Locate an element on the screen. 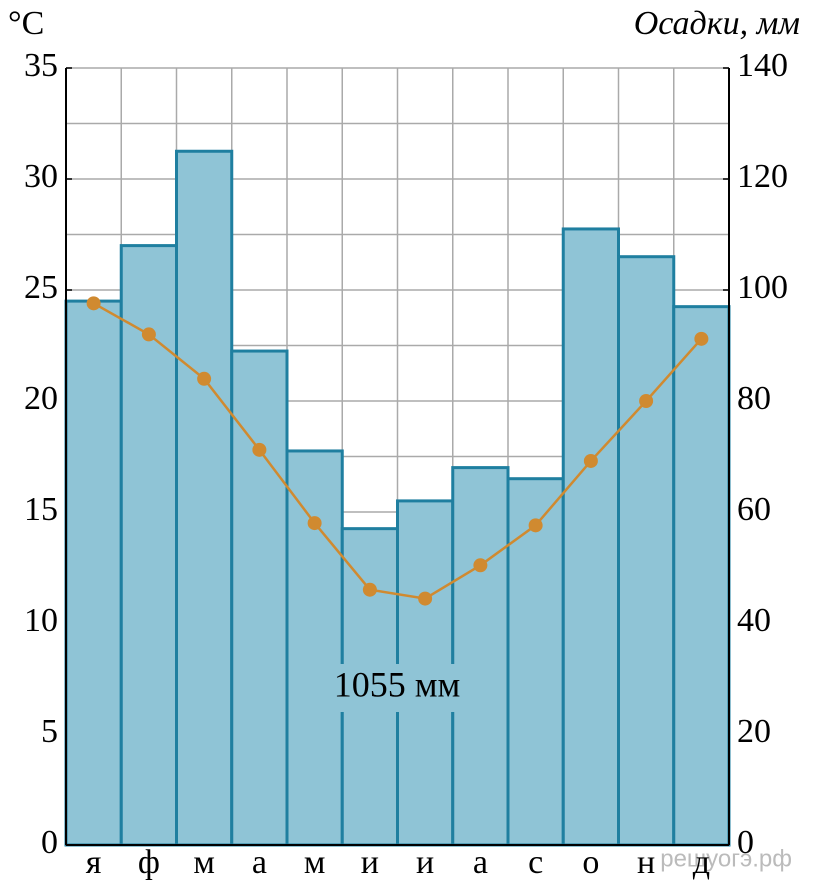 This screenshot has width=813, height=887. watermark: решуогэ.рф is located at coordinates (726, 858).